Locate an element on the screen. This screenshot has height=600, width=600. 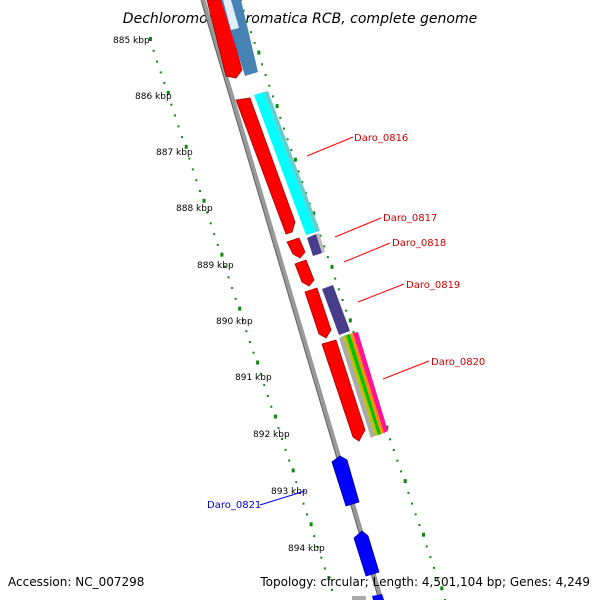
tick-label: 887 kbp is located at coordinates (174, 153).